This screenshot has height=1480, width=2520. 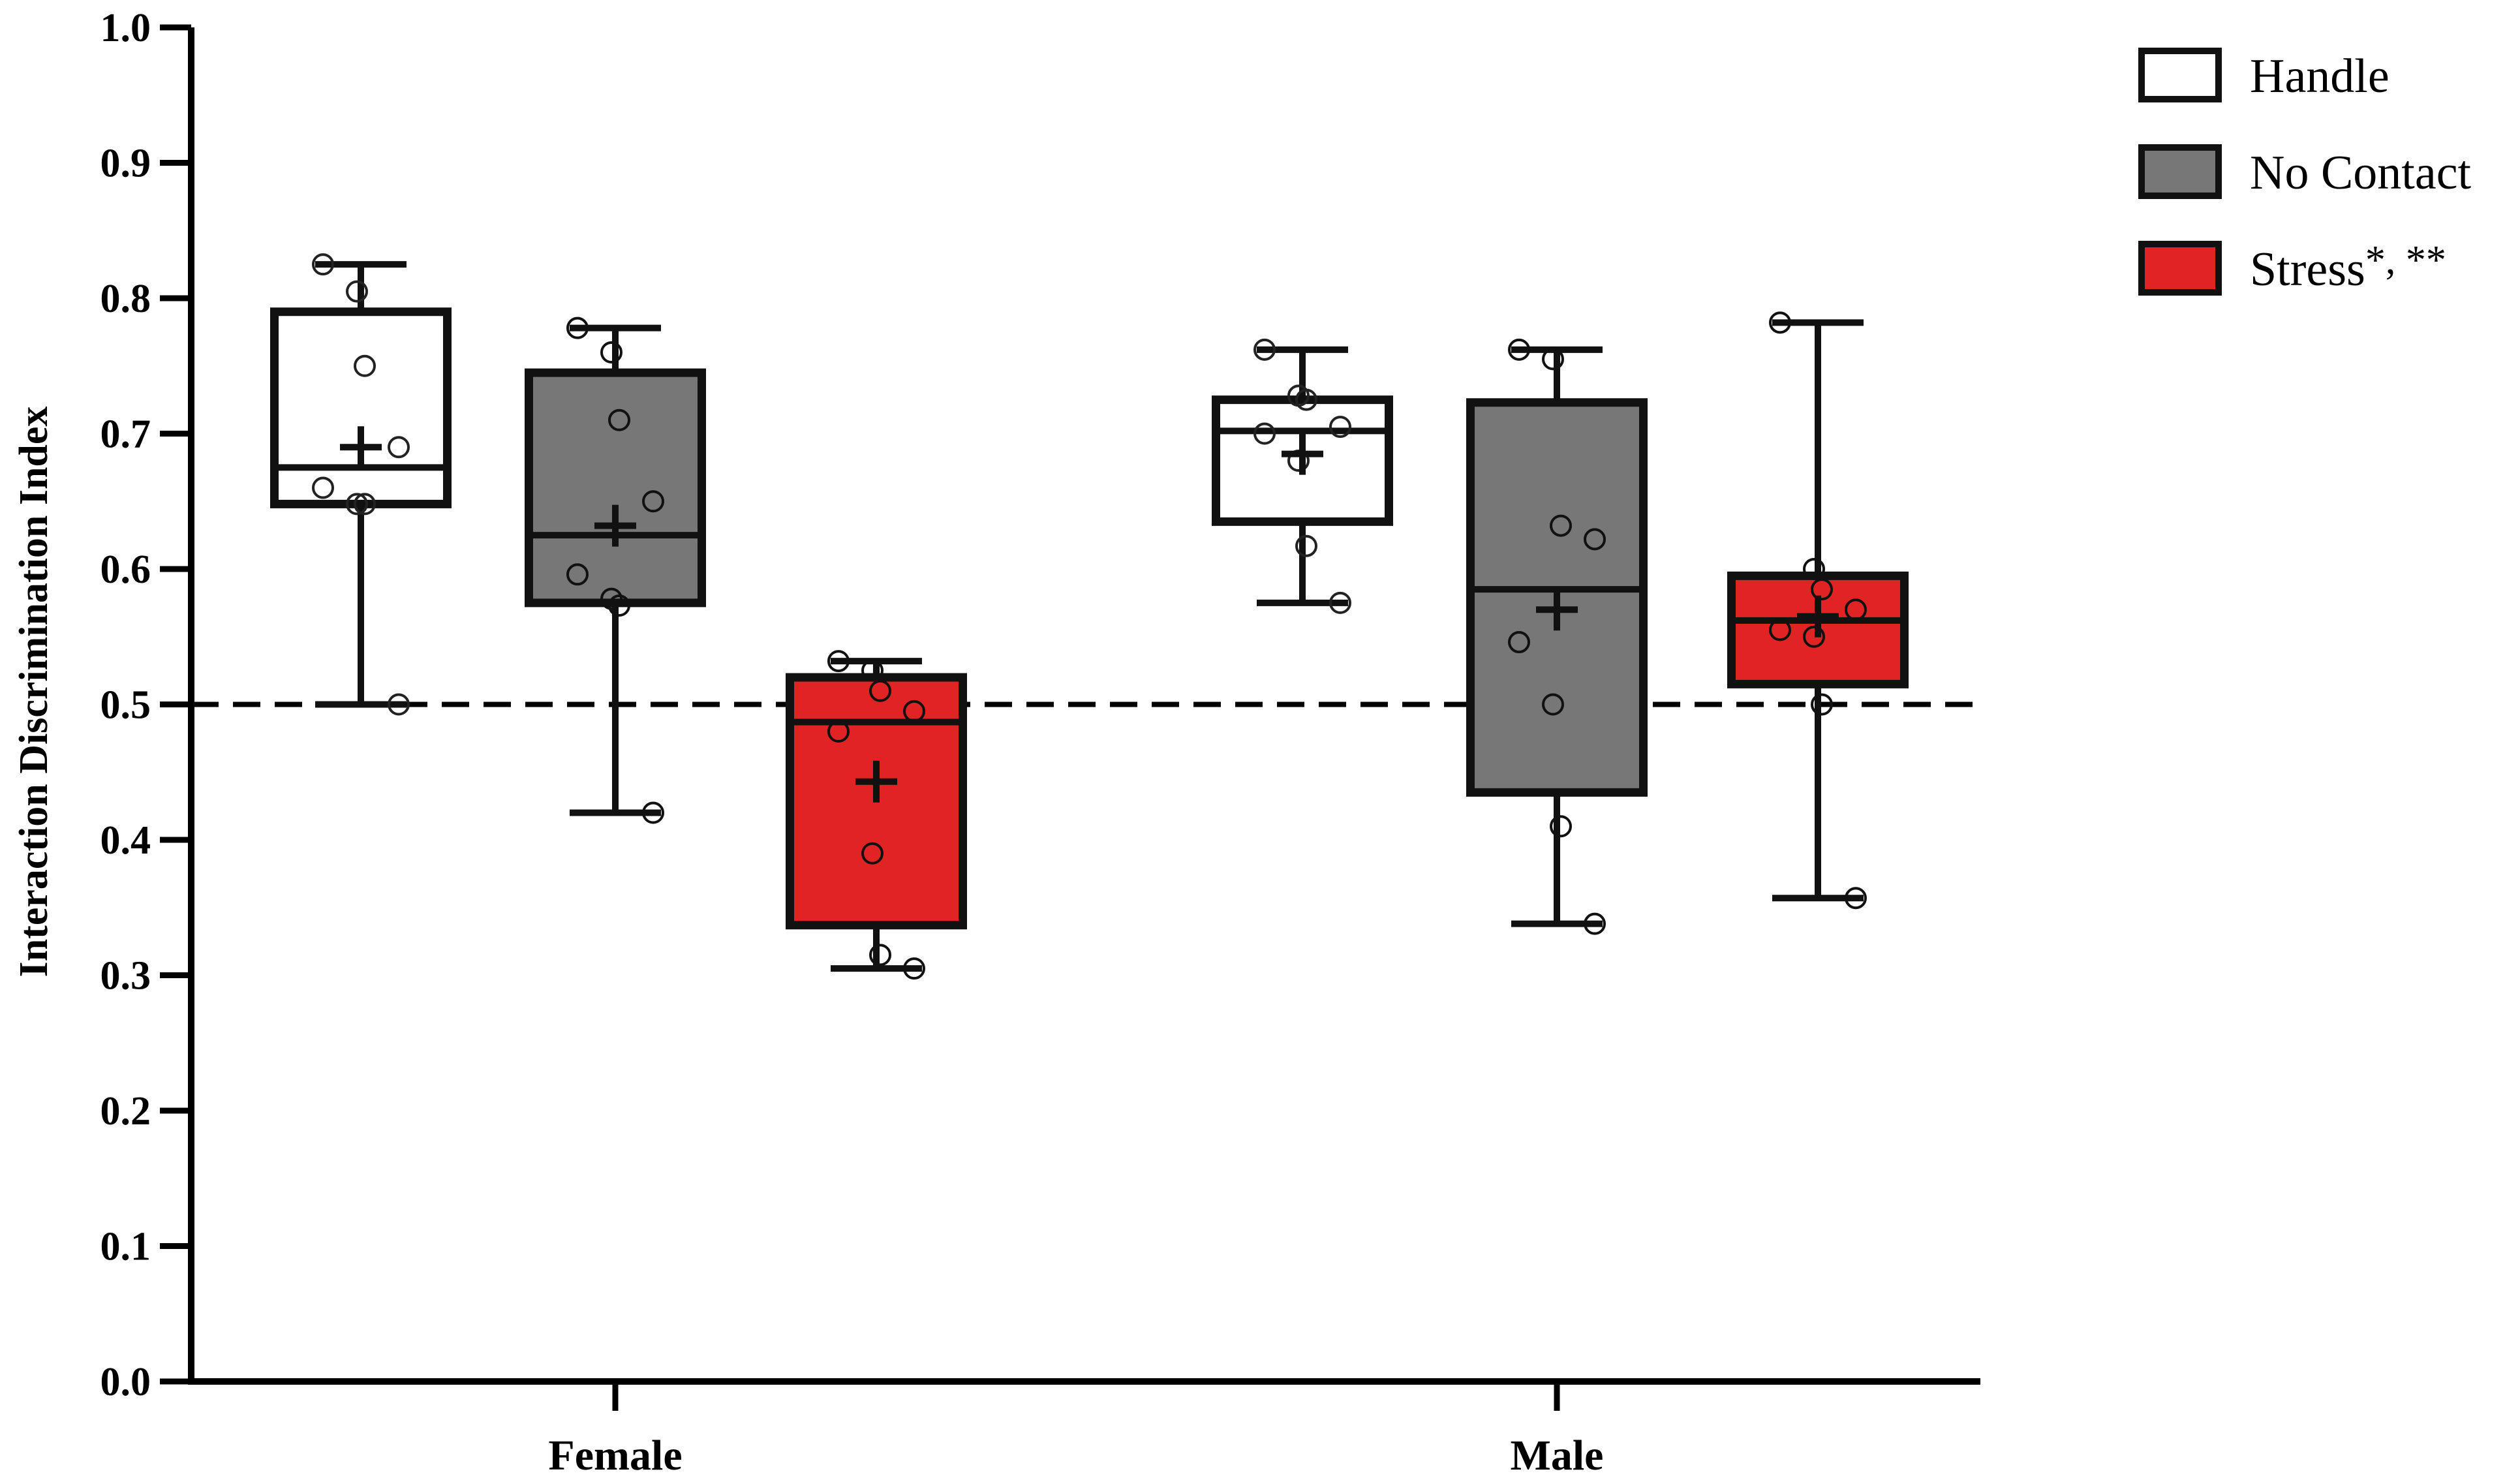 I want to click on legend-item-no_contact: No Contact, so click(x=2305, y=172).